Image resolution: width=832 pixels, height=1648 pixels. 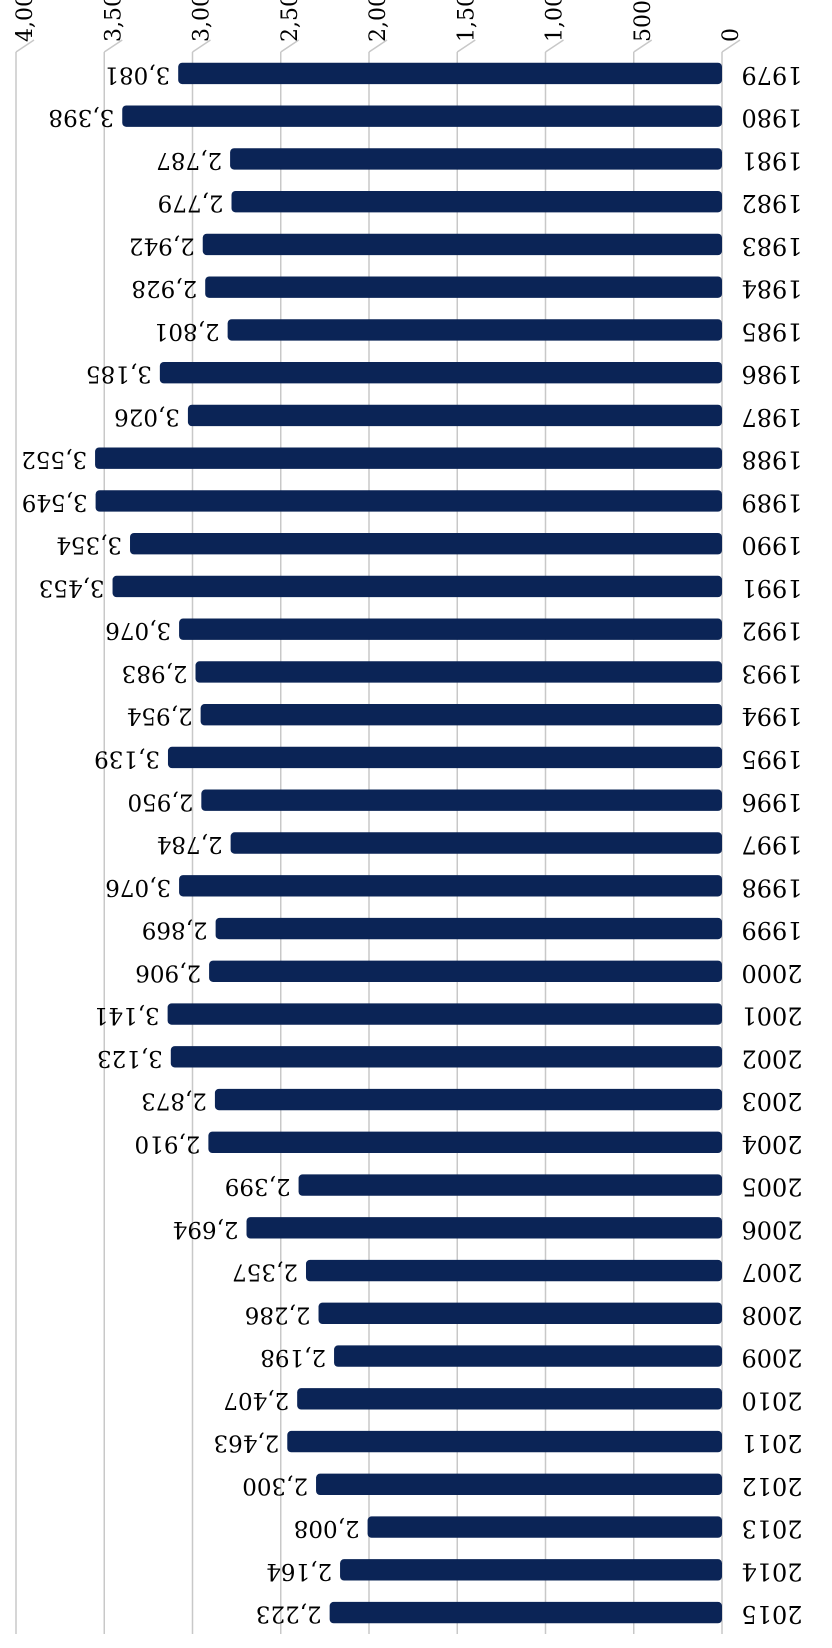 I want to click on value-tick-label: 3,500, so click(x=113, y=21).